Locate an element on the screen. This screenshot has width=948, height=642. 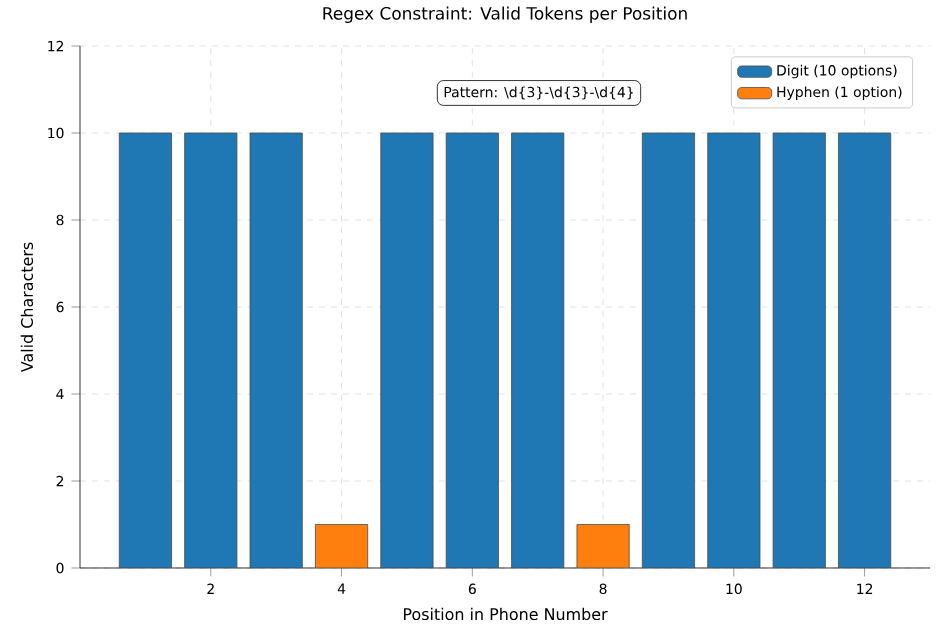
chart-title: Regex Constraint: Valid Tokens per Position is located at coordinates (505, 15).